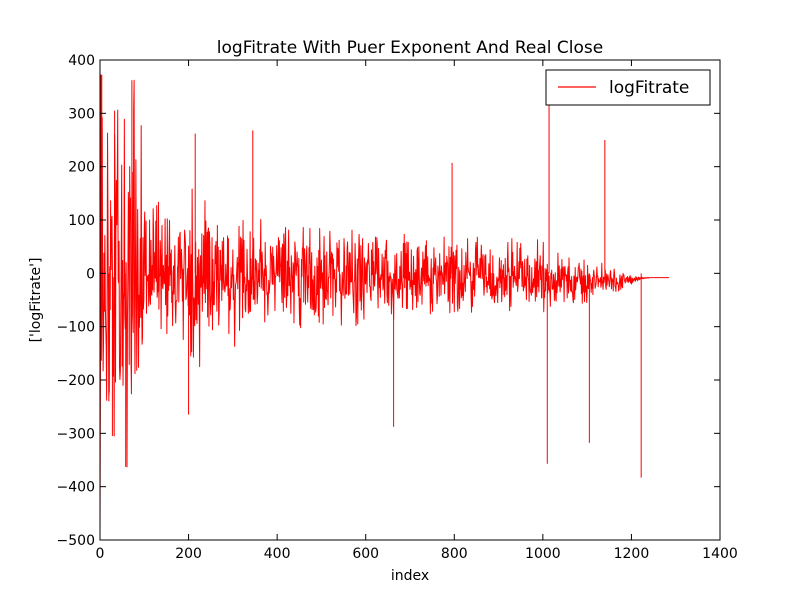 The width and height of the screenshot is (800, 600). What do you see at coordinates (720, 554) in the screenshot?
I see `x-tick-label: 1400` at bounding box center [720, 554].